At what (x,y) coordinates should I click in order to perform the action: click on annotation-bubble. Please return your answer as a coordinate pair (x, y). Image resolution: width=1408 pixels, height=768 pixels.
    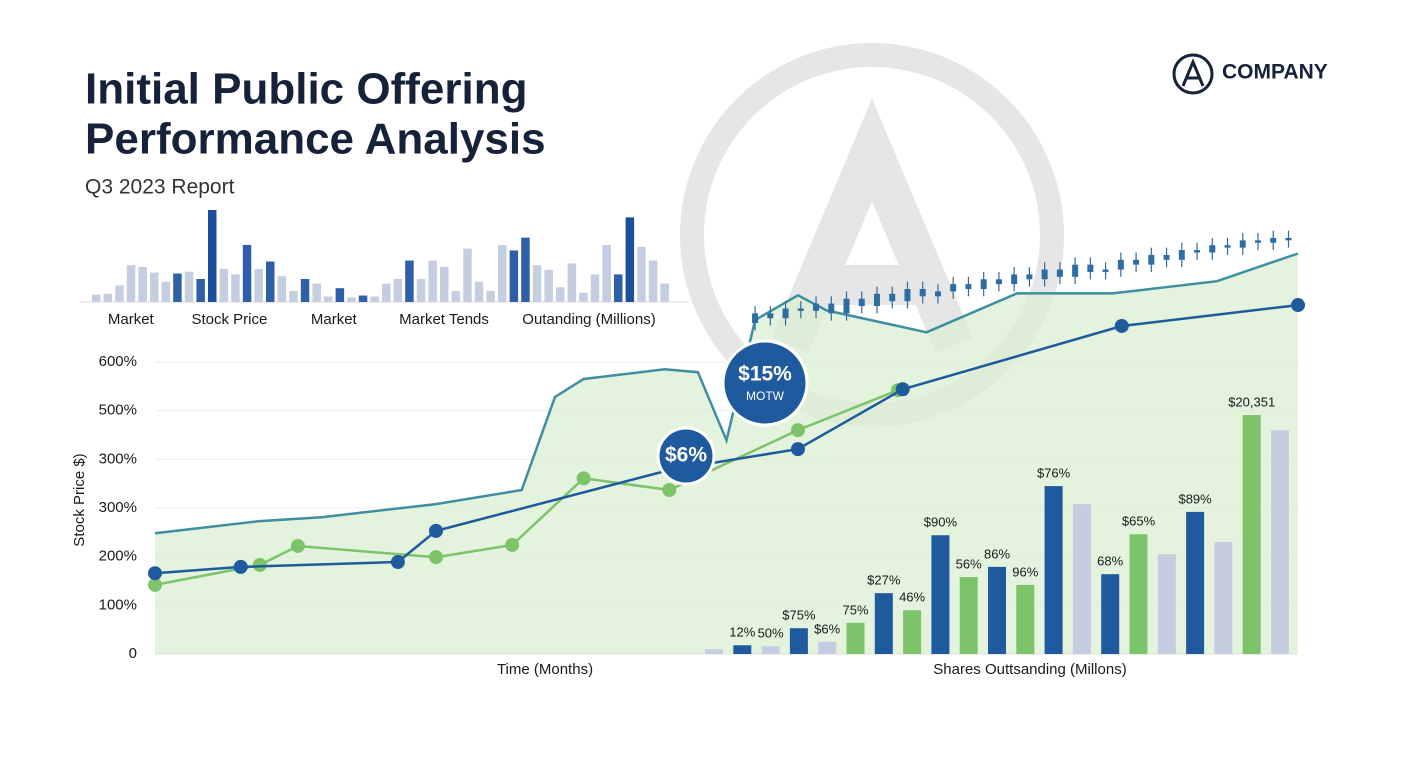
    Looking at the image, I should click on (765, 383).